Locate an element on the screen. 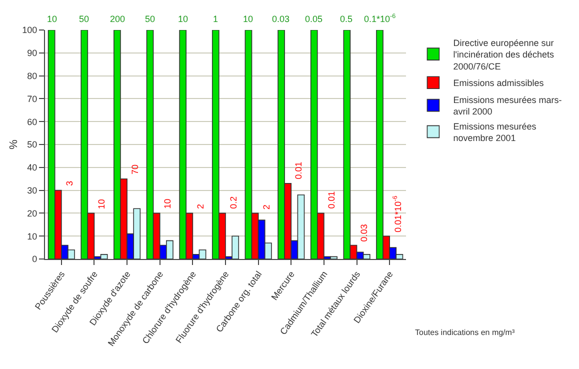 Image resolution: width=579 pixels, height=369 pixels. y-tick-label: 10 is located at coordinates (32, 236).